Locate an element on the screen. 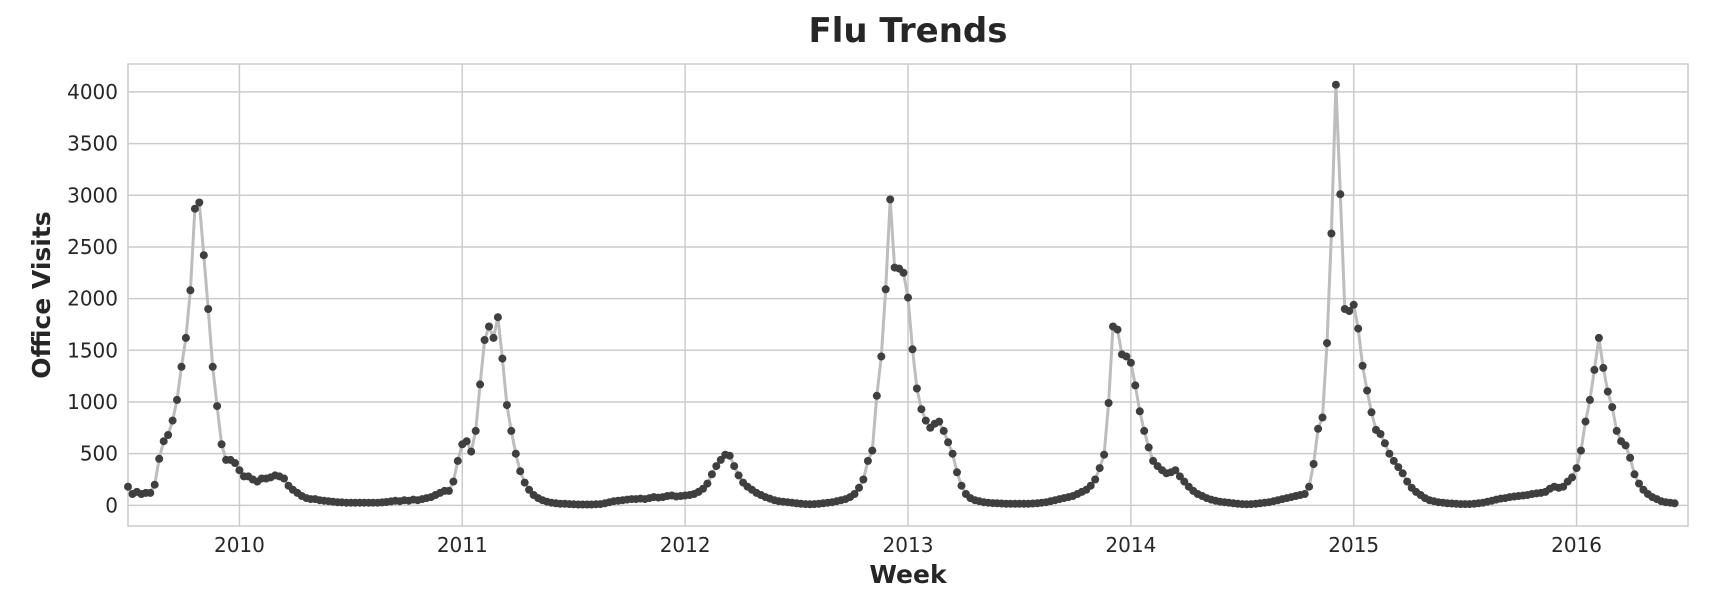 Image resolution: width=1716 pixels, height=594 pixels. x-tick-label: 2011 is located at coordinates (462, 545).